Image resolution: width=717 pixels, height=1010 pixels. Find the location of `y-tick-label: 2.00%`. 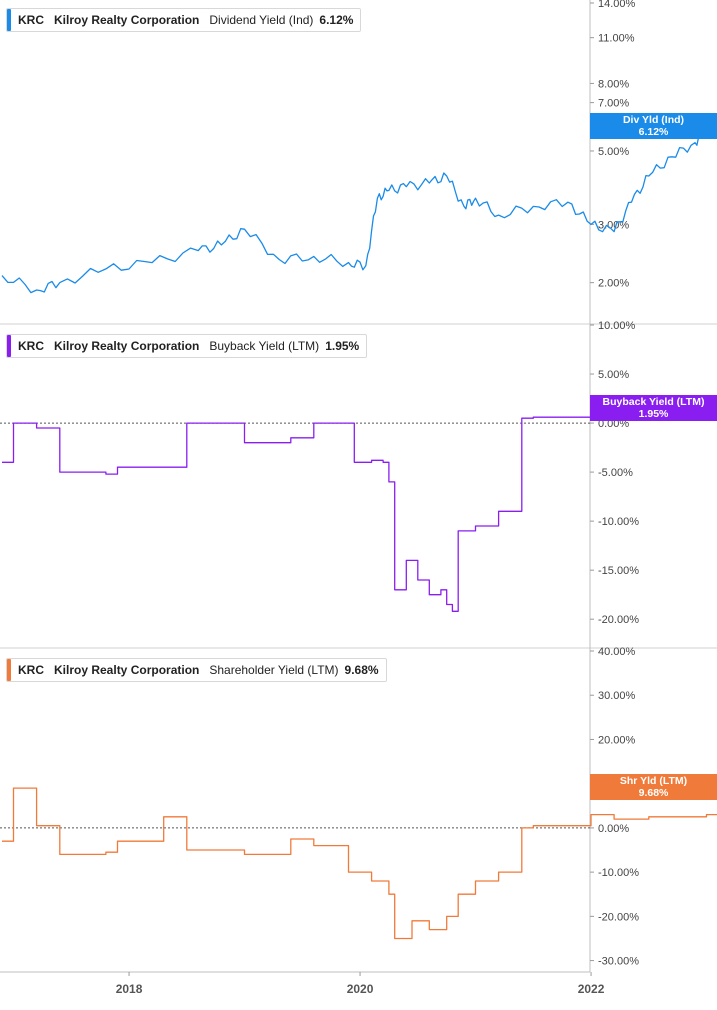

y-tick-label: 2.00% is located at coordinates (613, 284).